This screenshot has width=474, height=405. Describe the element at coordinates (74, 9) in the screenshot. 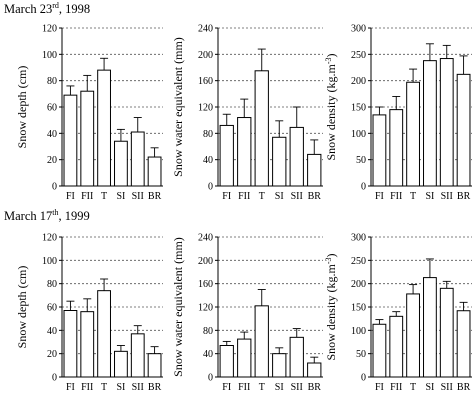

I see `row-title-tail: , 1998` at that location.